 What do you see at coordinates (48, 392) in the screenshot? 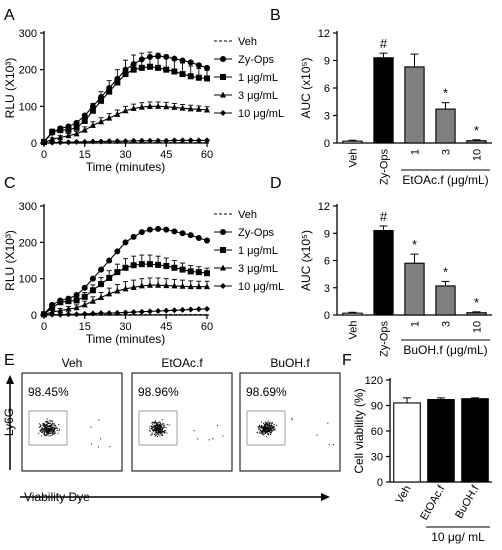
I see `flow-gate-percent: 98.45%` at bounding box center [48, 392].